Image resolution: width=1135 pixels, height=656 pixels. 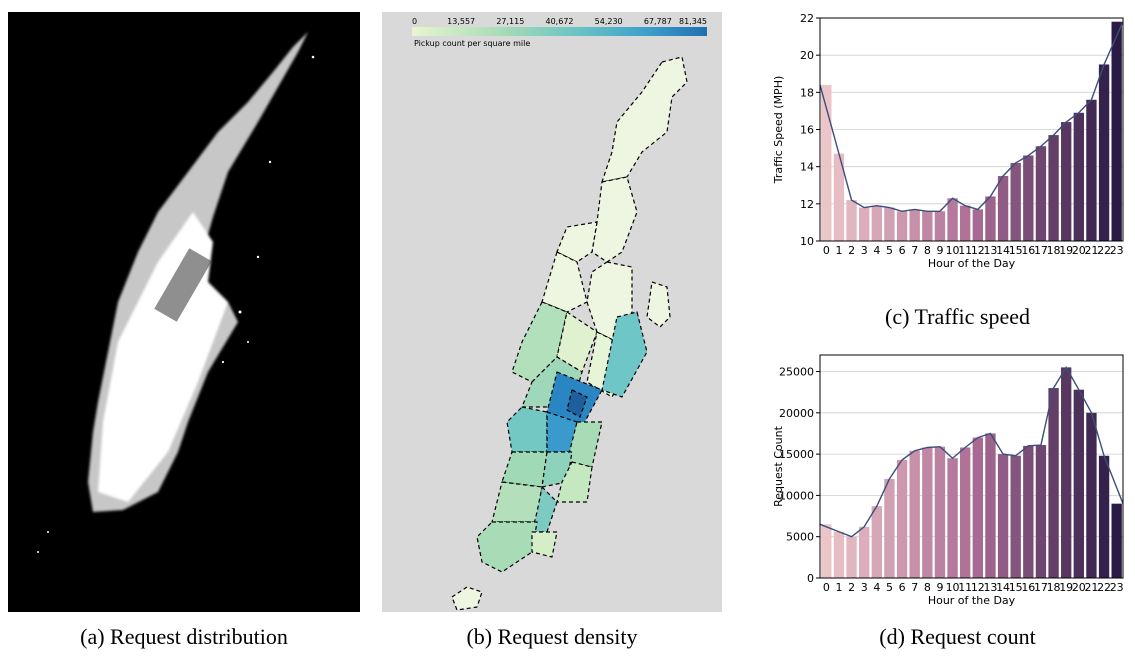 What do you see at coordinates (807, 241) in the screenshot?
I see `y-tick-label: 10` at bounding box center [807, 241].